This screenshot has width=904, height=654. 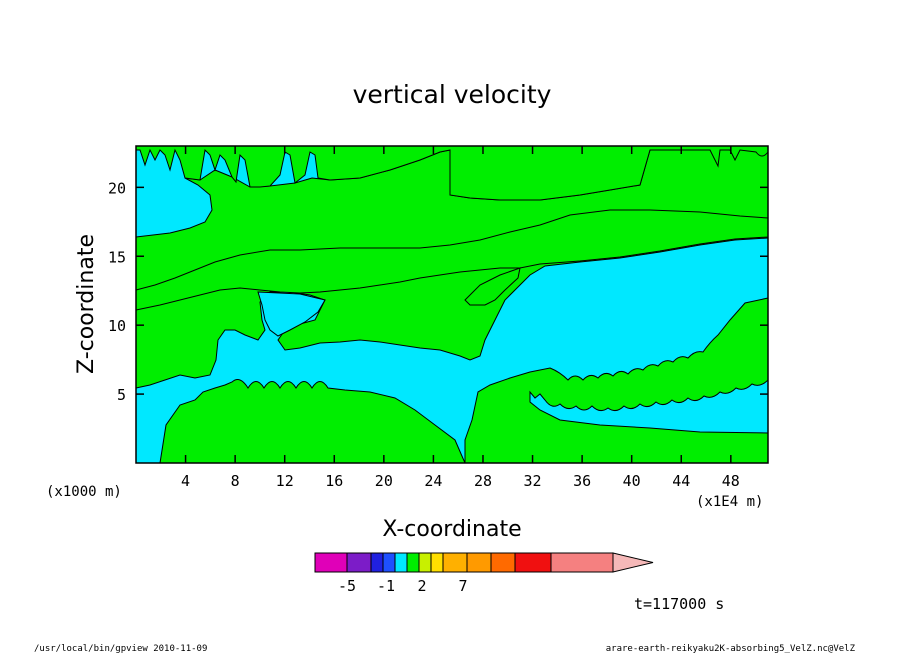 I want to click on x-tick-label: 40, so click(x=632, y=481).